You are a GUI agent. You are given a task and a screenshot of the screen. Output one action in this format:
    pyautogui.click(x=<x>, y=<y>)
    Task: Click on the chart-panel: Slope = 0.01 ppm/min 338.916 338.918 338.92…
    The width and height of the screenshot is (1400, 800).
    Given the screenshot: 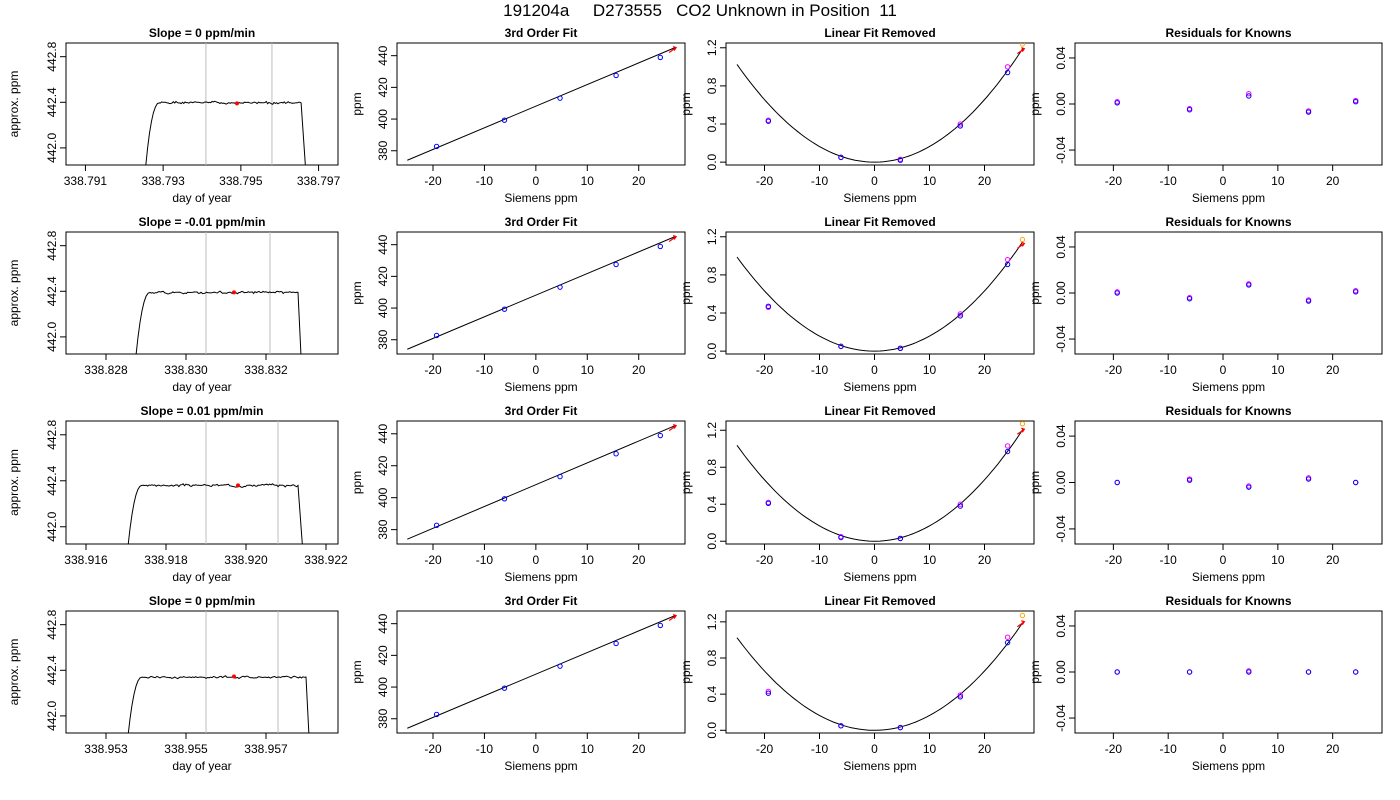 What is the action you would take?
    pyautogui.click(x=177, y=494)
    